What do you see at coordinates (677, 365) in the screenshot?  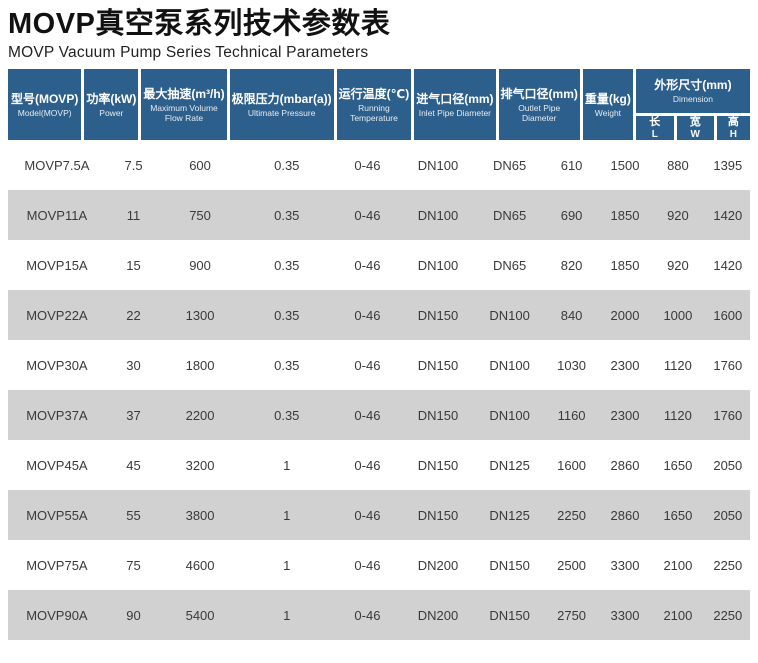 I see `value-cell: 1120` at bounding box center [677, 365].